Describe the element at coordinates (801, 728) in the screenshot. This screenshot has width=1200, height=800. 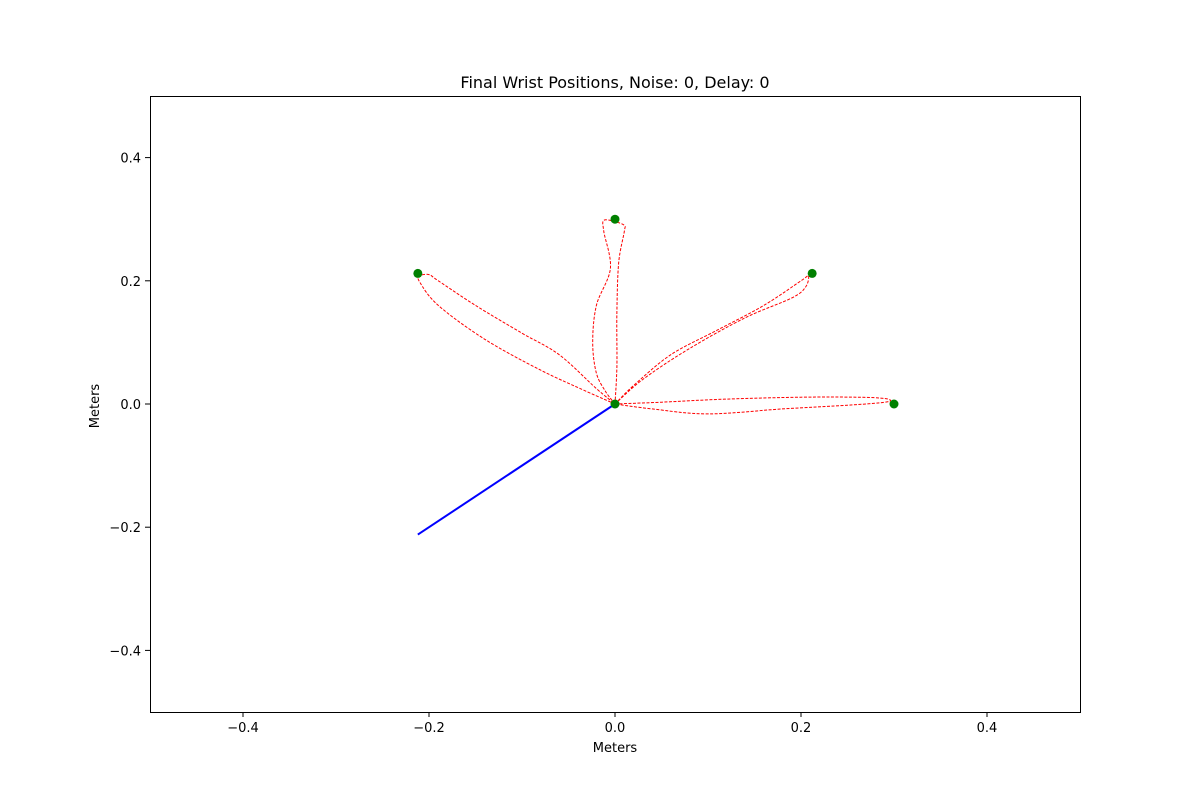
I see `x-tick-label: 0.2` at that location.